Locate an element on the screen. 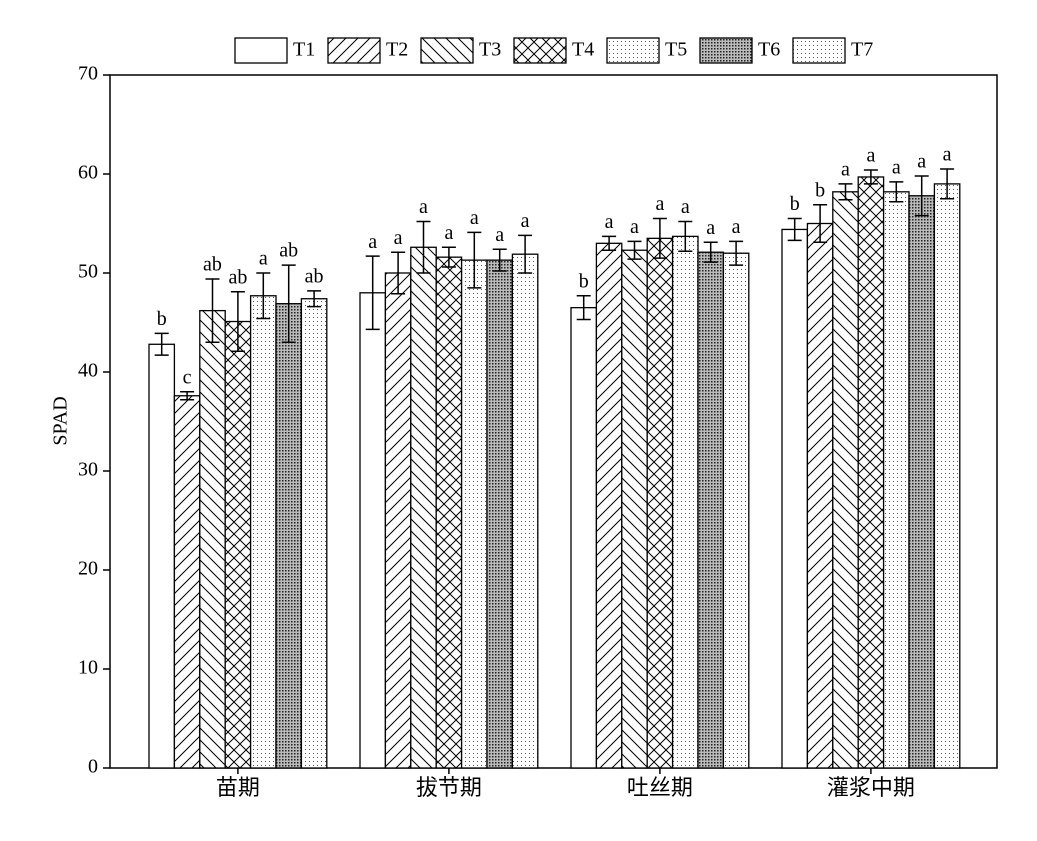  legend-label: T3 is located at coordinates (490, 50).